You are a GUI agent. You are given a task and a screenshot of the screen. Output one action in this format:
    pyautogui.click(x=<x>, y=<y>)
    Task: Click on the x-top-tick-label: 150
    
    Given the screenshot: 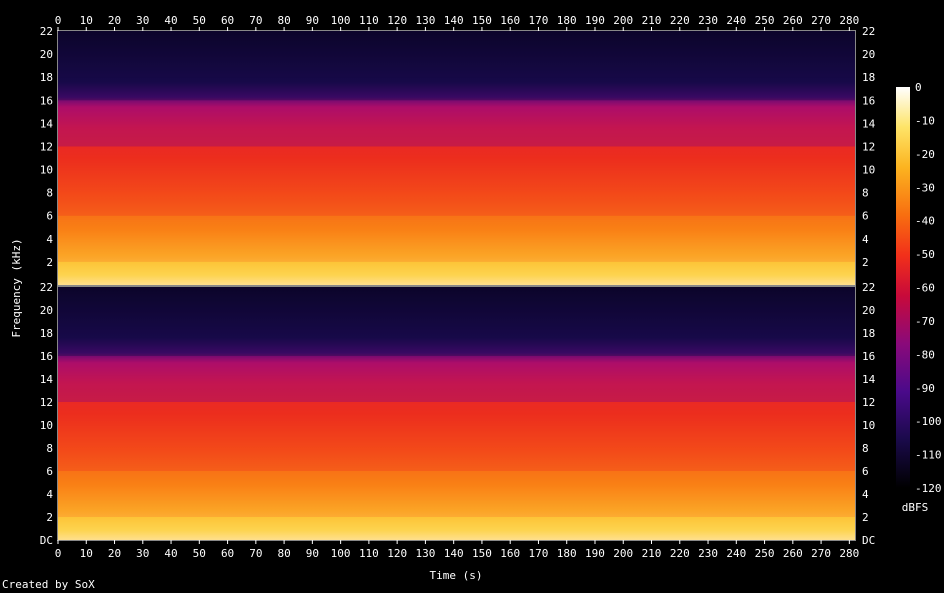 What is the action you would take?
    pyautogui.click(x=482, y=20)
    